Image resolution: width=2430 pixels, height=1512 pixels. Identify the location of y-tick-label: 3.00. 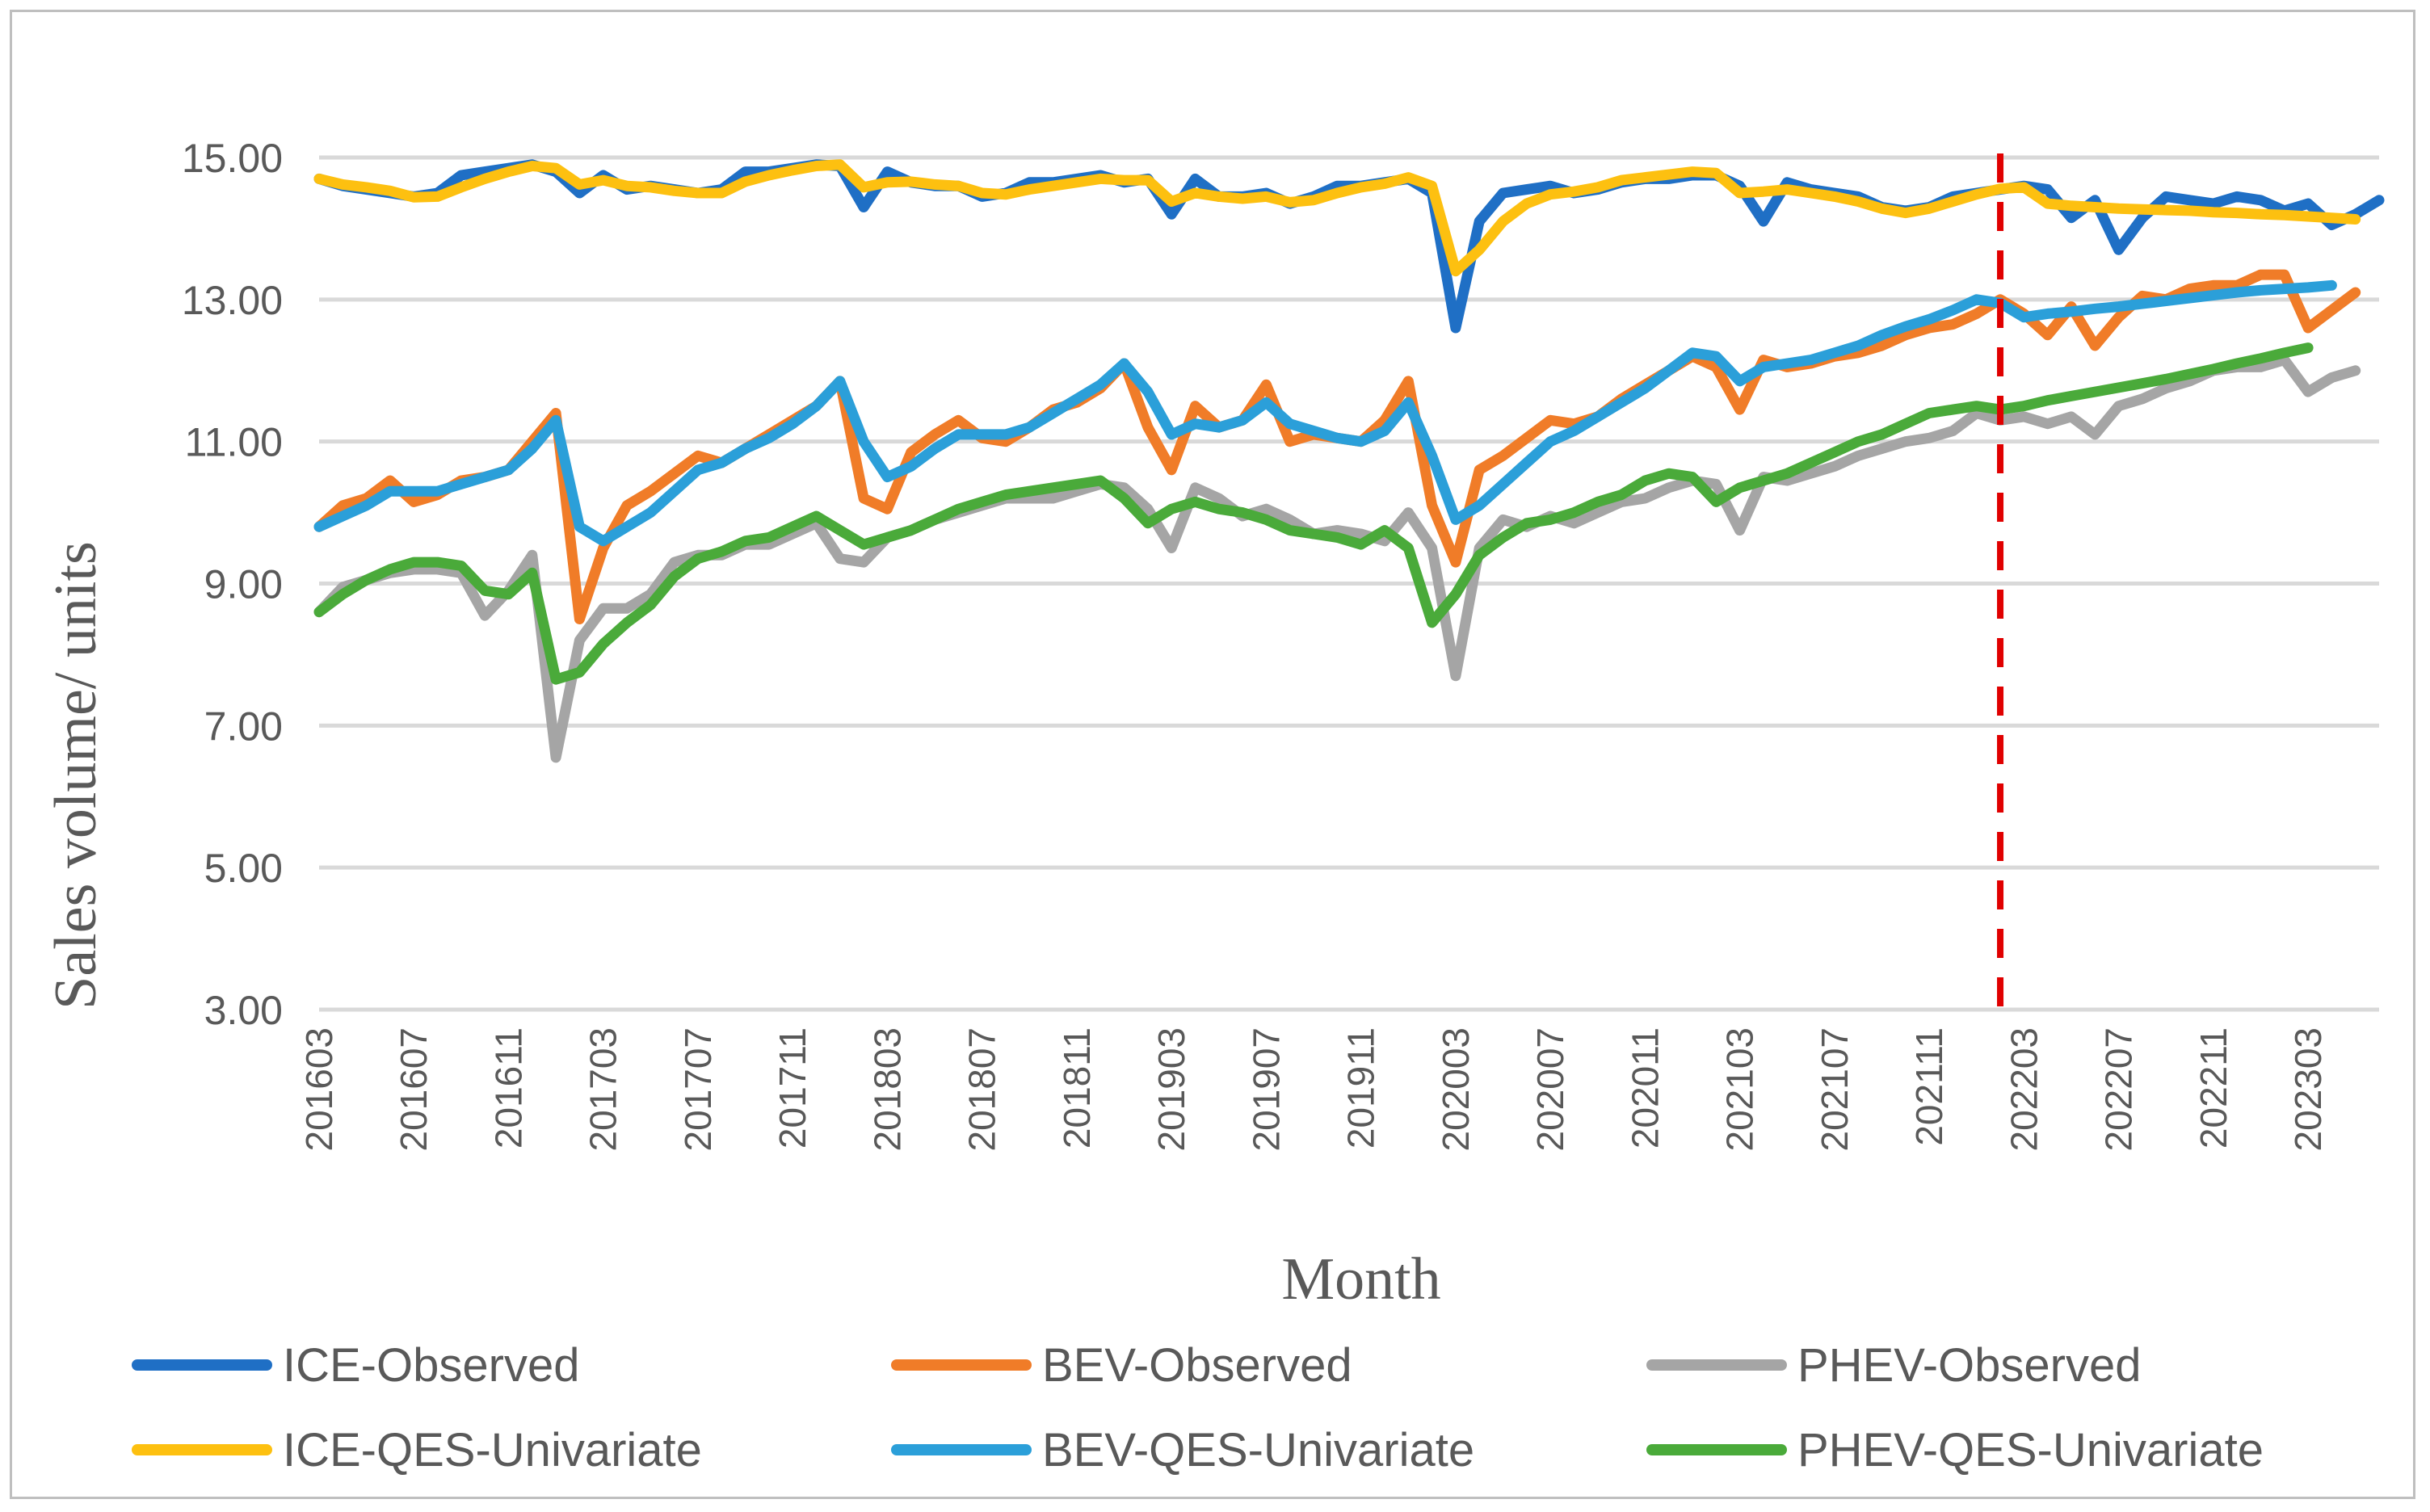
(243, 1010).